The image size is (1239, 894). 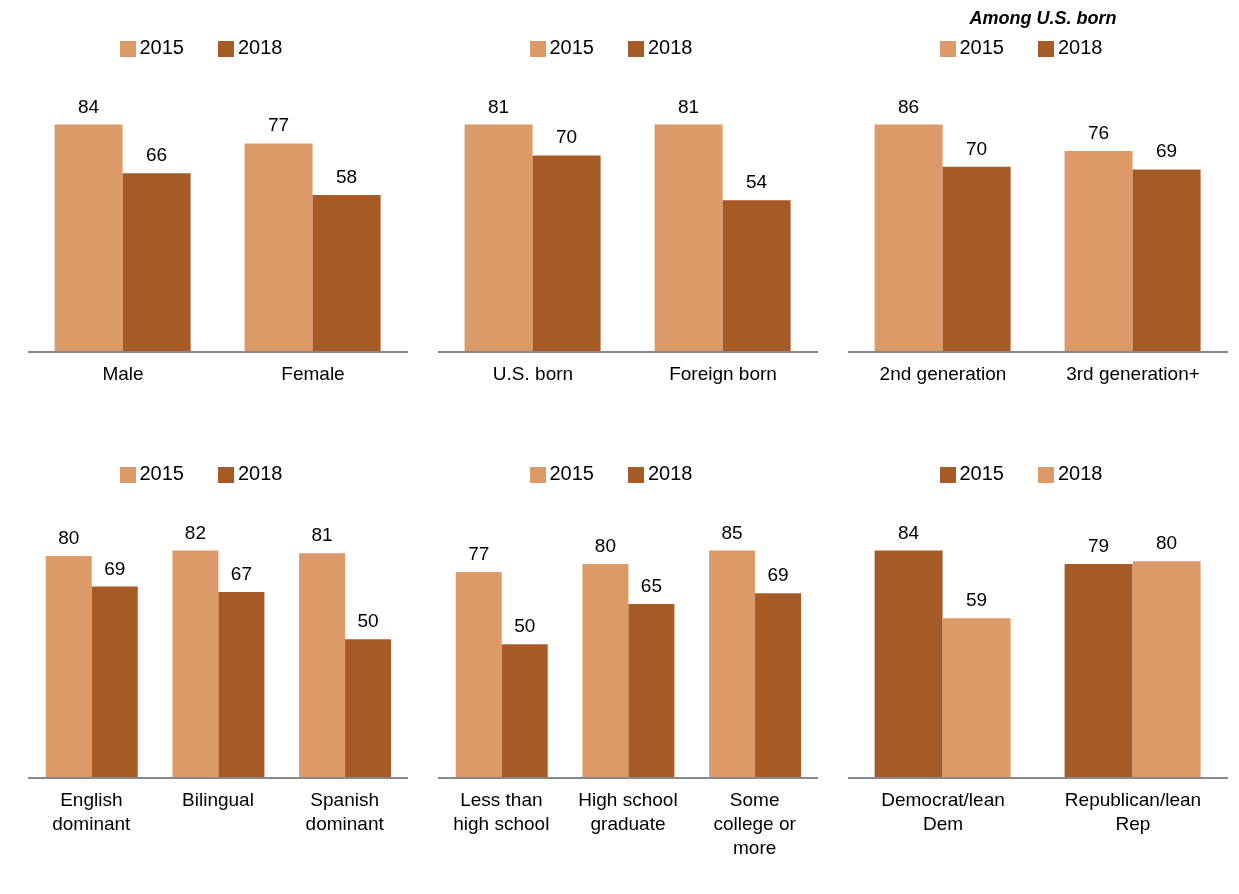 I want to click on x-tick-label: Some college or more, so click(x=755, y=823).